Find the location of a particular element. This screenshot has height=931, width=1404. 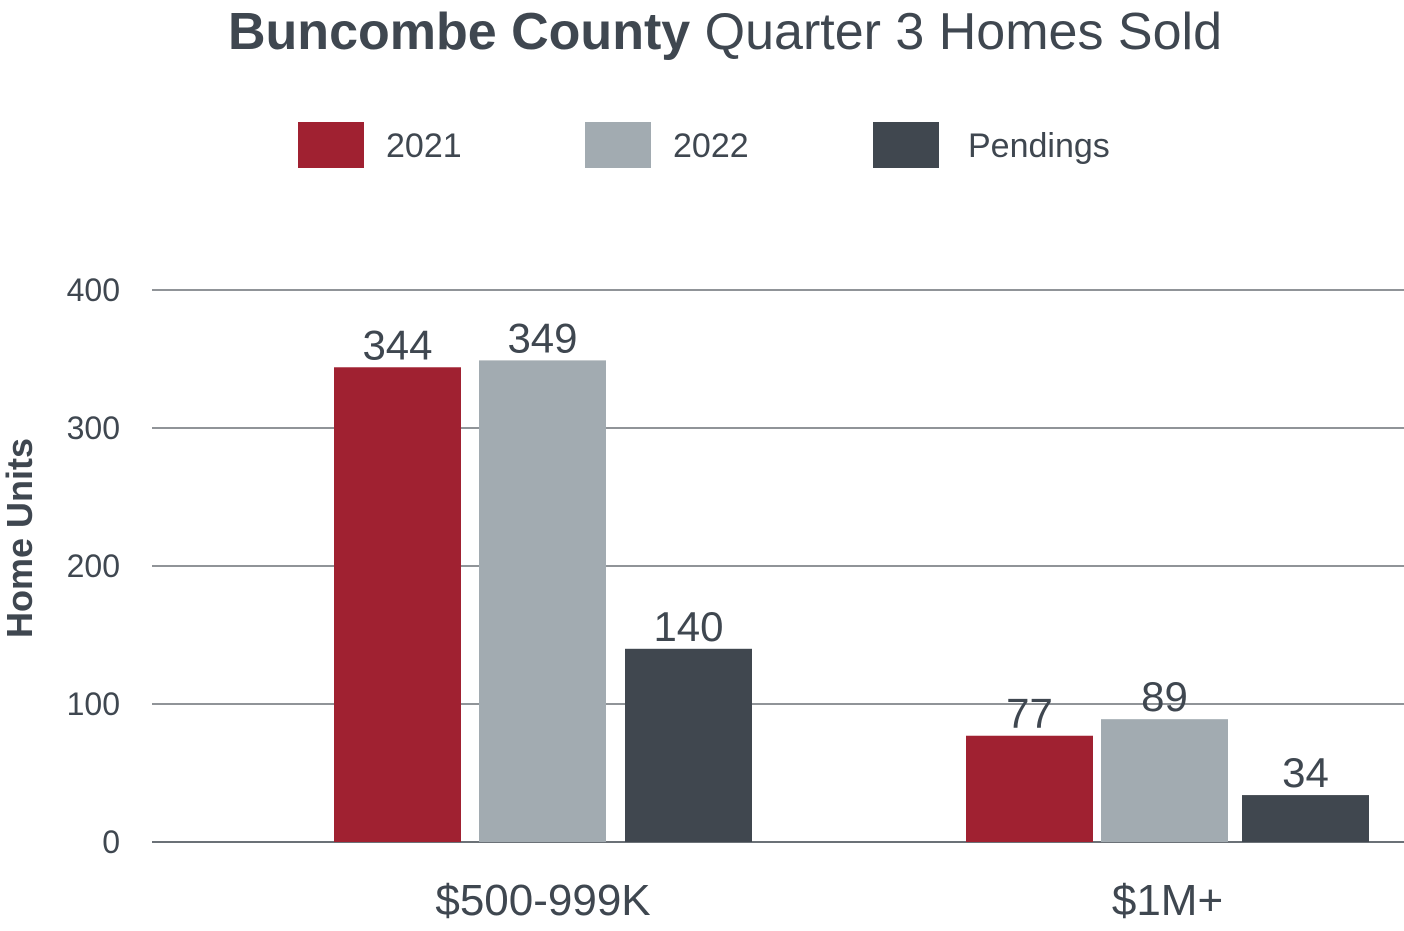

legend-swatch-pendings is located at coordinates (906, 145).